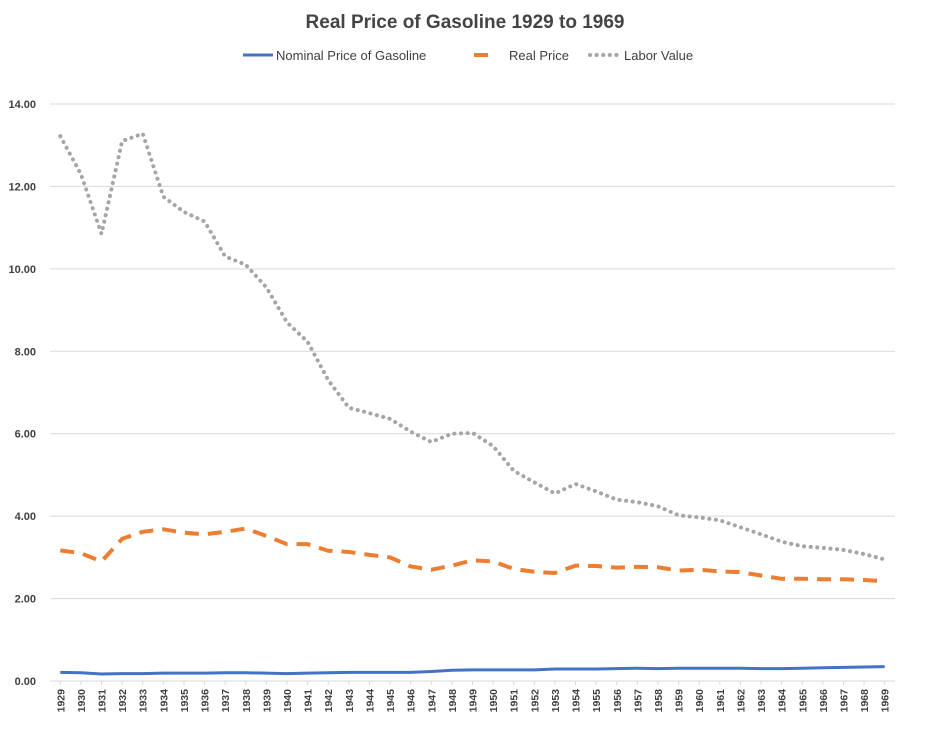 Image resolution: width=936 pixels, height=749 pixels. Describe the element at coordinates (515, 701) in the screenshot. I see `x-tick-label: 1951` at that location.